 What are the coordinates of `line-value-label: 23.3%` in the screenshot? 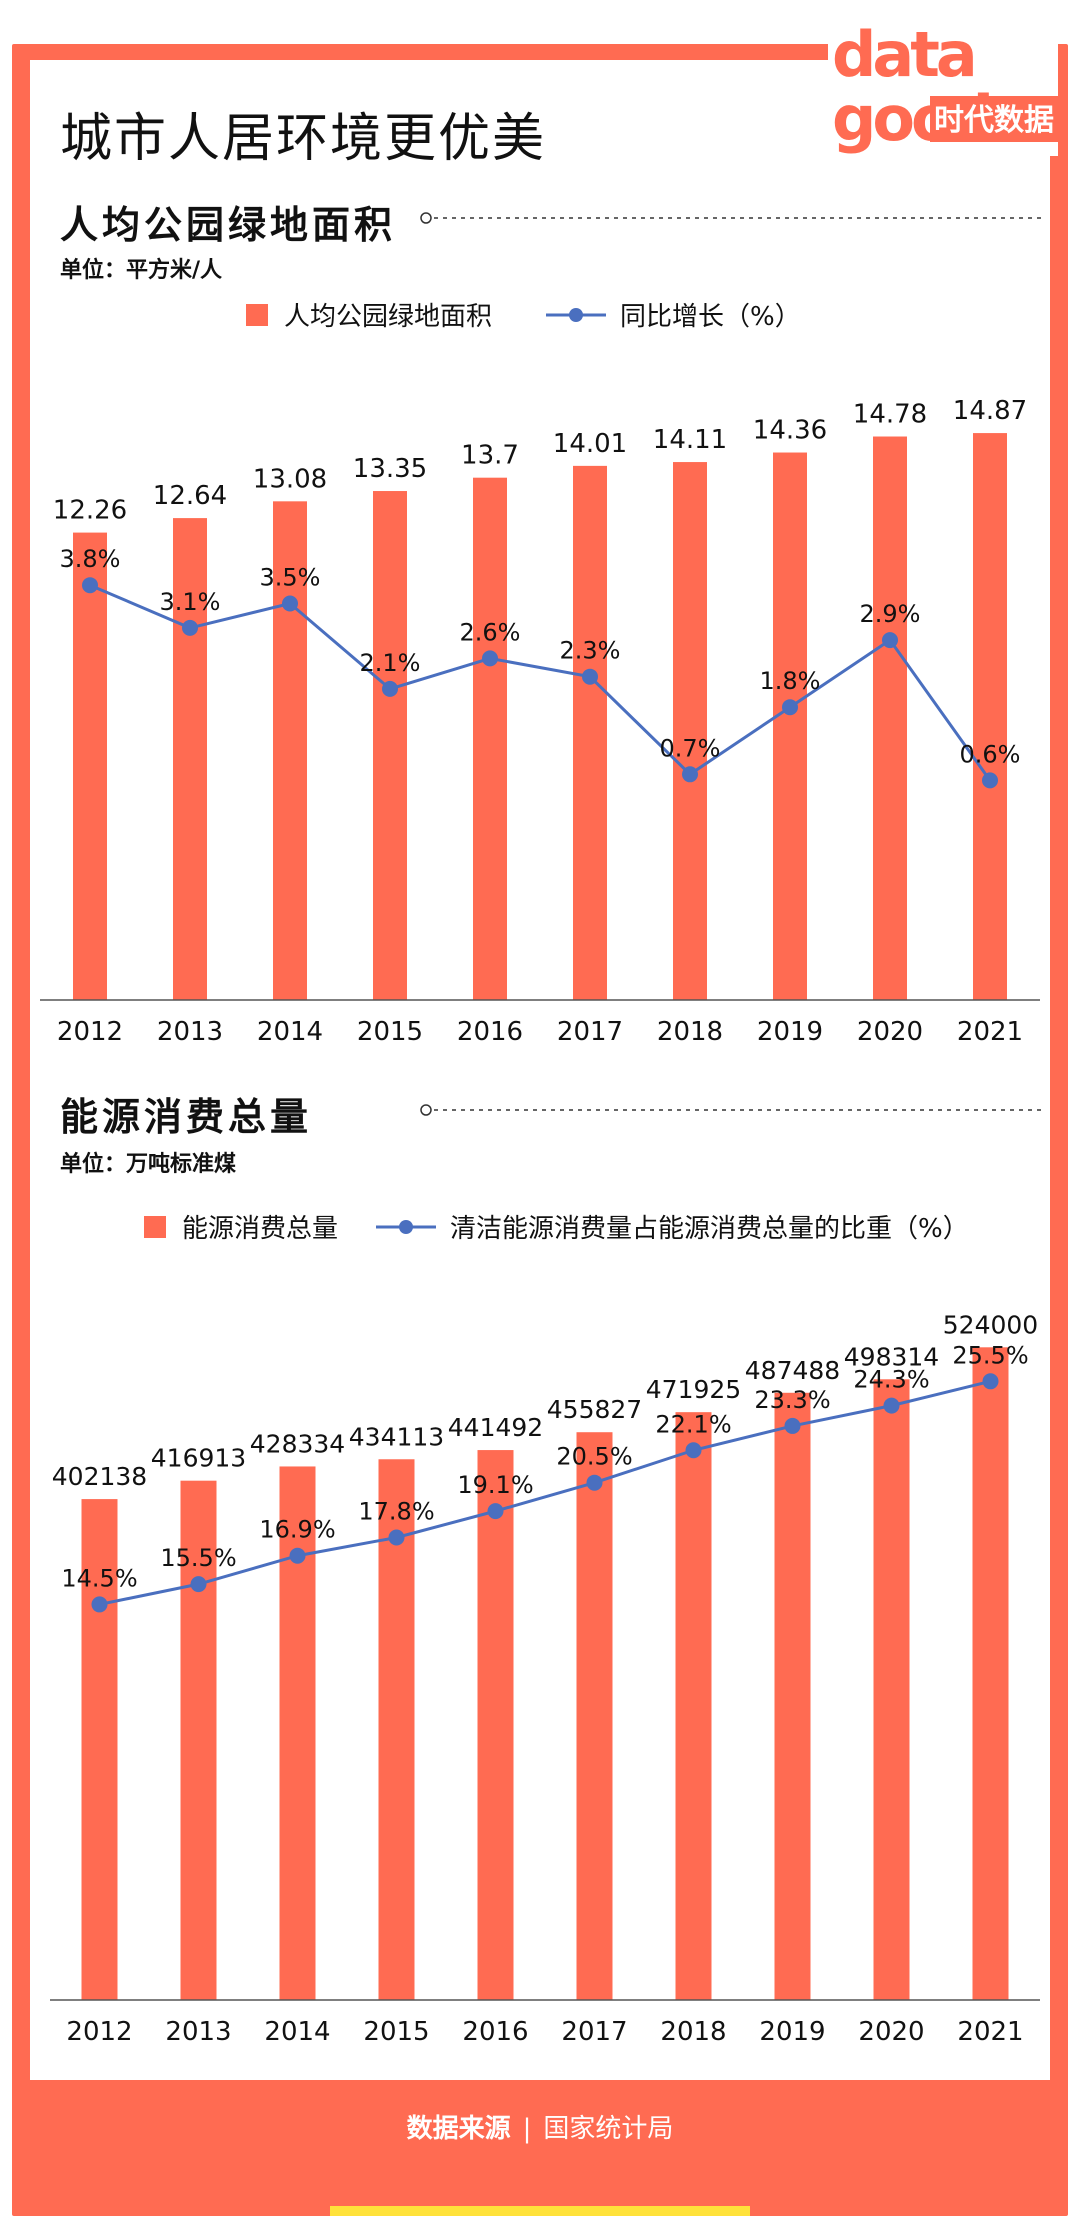 It's located at (792, 1400).